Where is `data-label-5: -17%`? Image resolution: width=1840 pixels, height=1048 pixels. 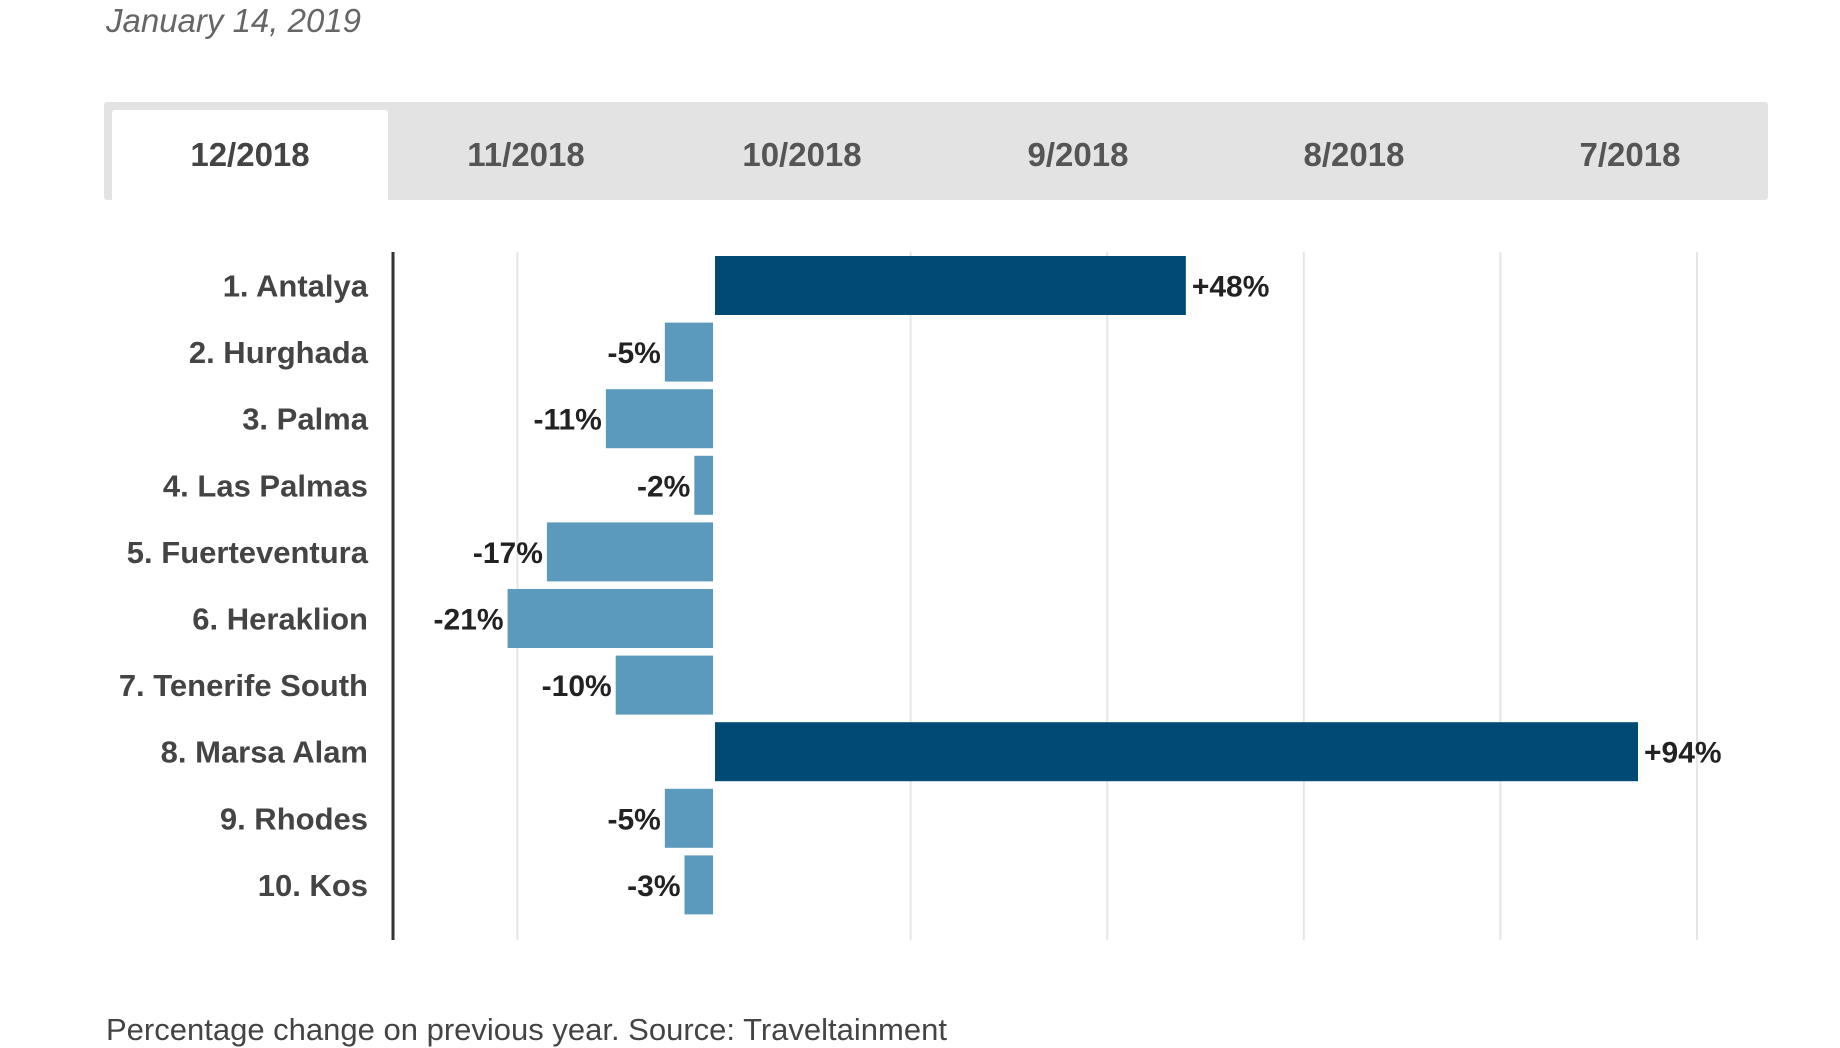
data-label-5: -17% is located at coordinates (508, 553).